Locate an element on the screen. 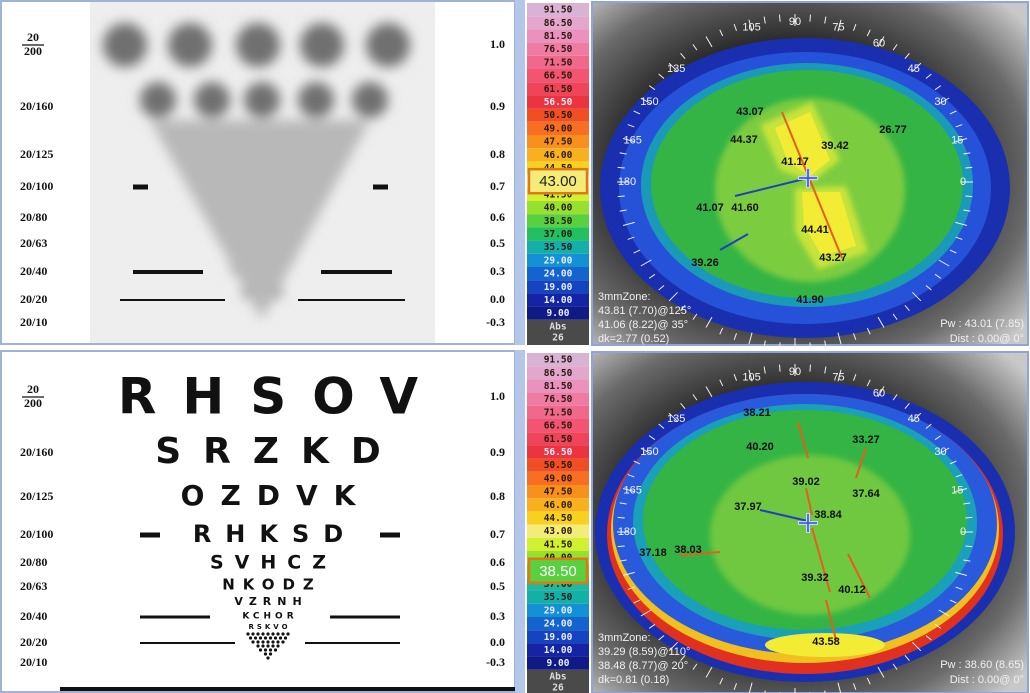  blur-wedge is located at coordinates (260, 220).